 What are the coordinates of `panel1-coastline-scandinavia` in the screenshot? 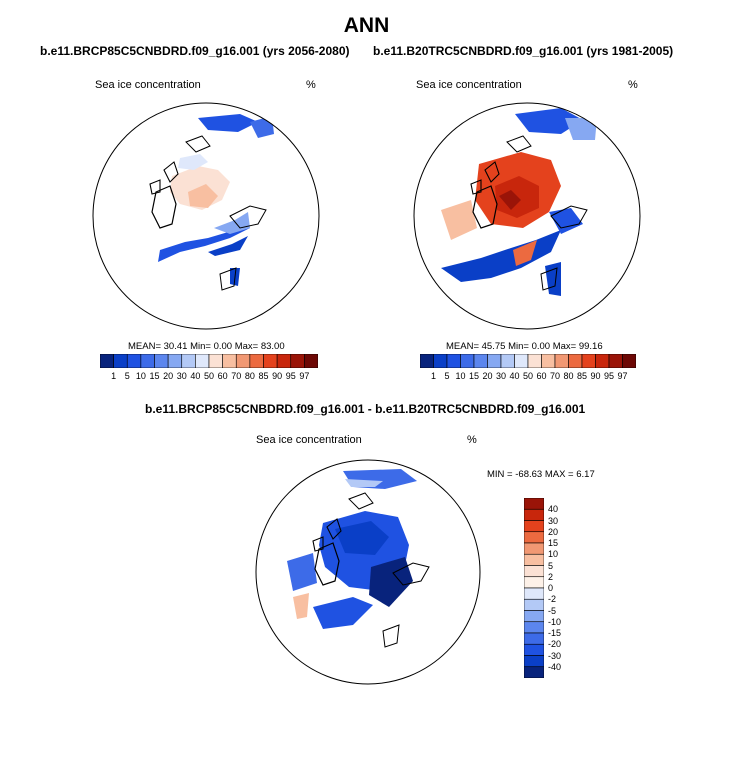 It's located at (228, 279).